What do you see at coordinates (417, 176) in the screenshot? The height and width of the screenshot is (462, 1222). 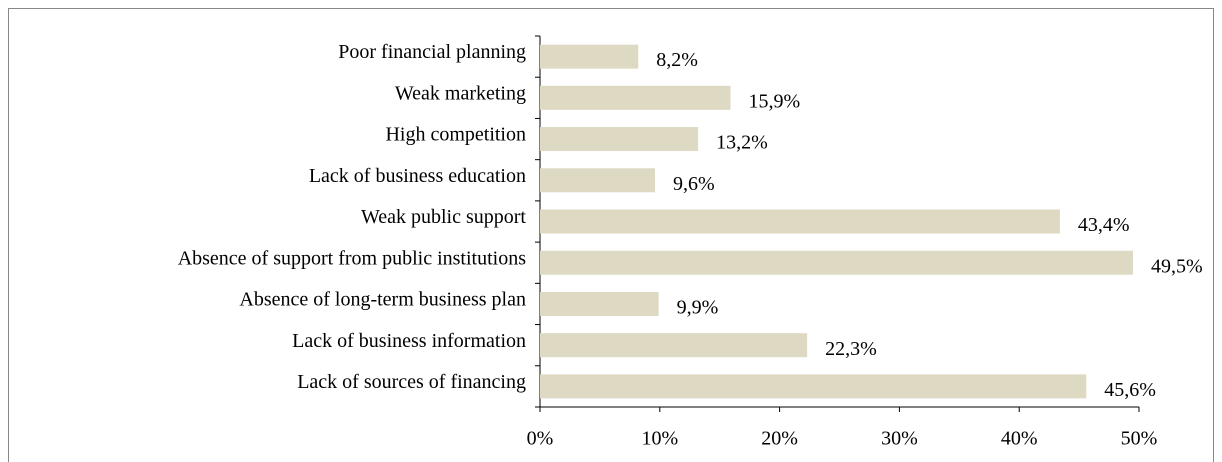 I see `y-tick-label: Lack of business education` at bounding box center [417, 176].